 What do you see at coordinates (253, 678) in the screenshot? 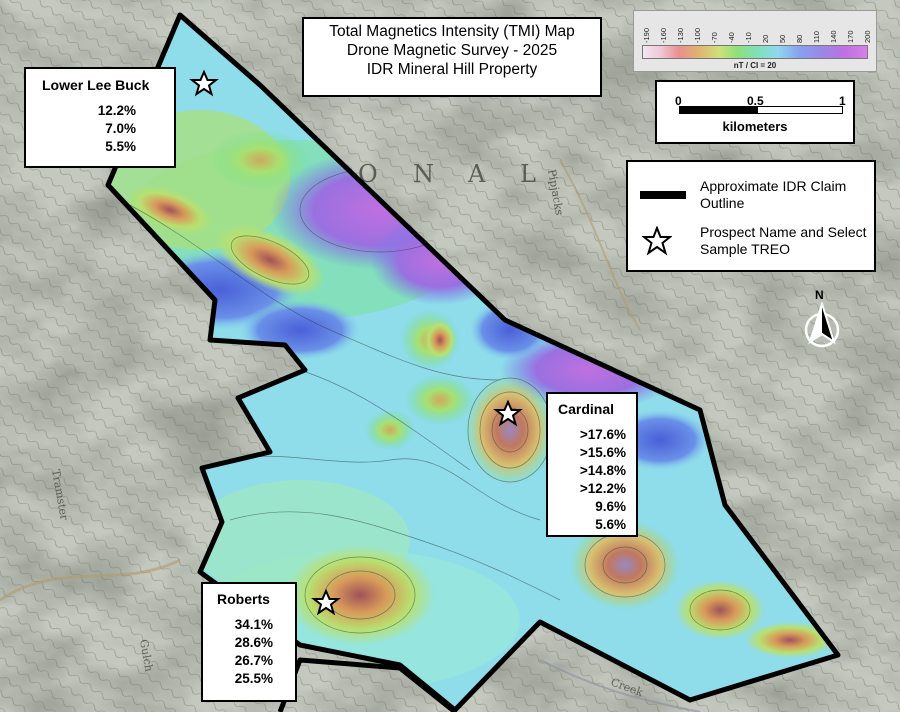
I see `prospect-value: 25.5%` at bounding box center [253, 678].